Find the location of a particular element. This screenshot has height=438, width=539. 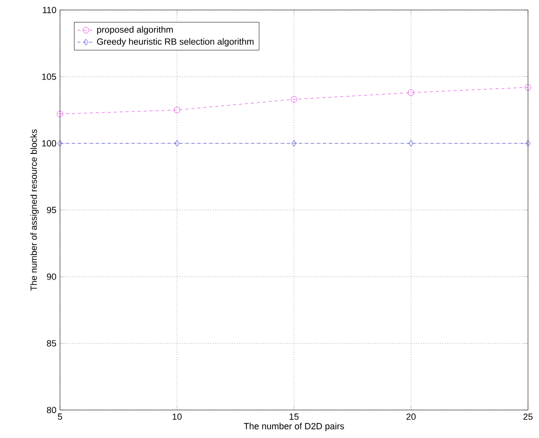

x-tick-label: 15 is located at coordinates (294, 417).